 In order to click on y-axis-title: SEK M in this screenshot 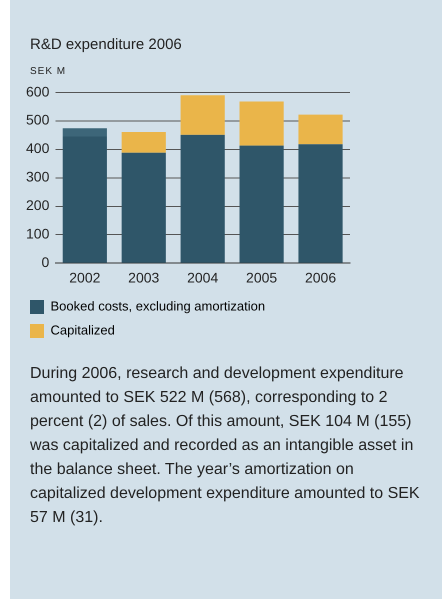, I will do `click(48, 71)`.